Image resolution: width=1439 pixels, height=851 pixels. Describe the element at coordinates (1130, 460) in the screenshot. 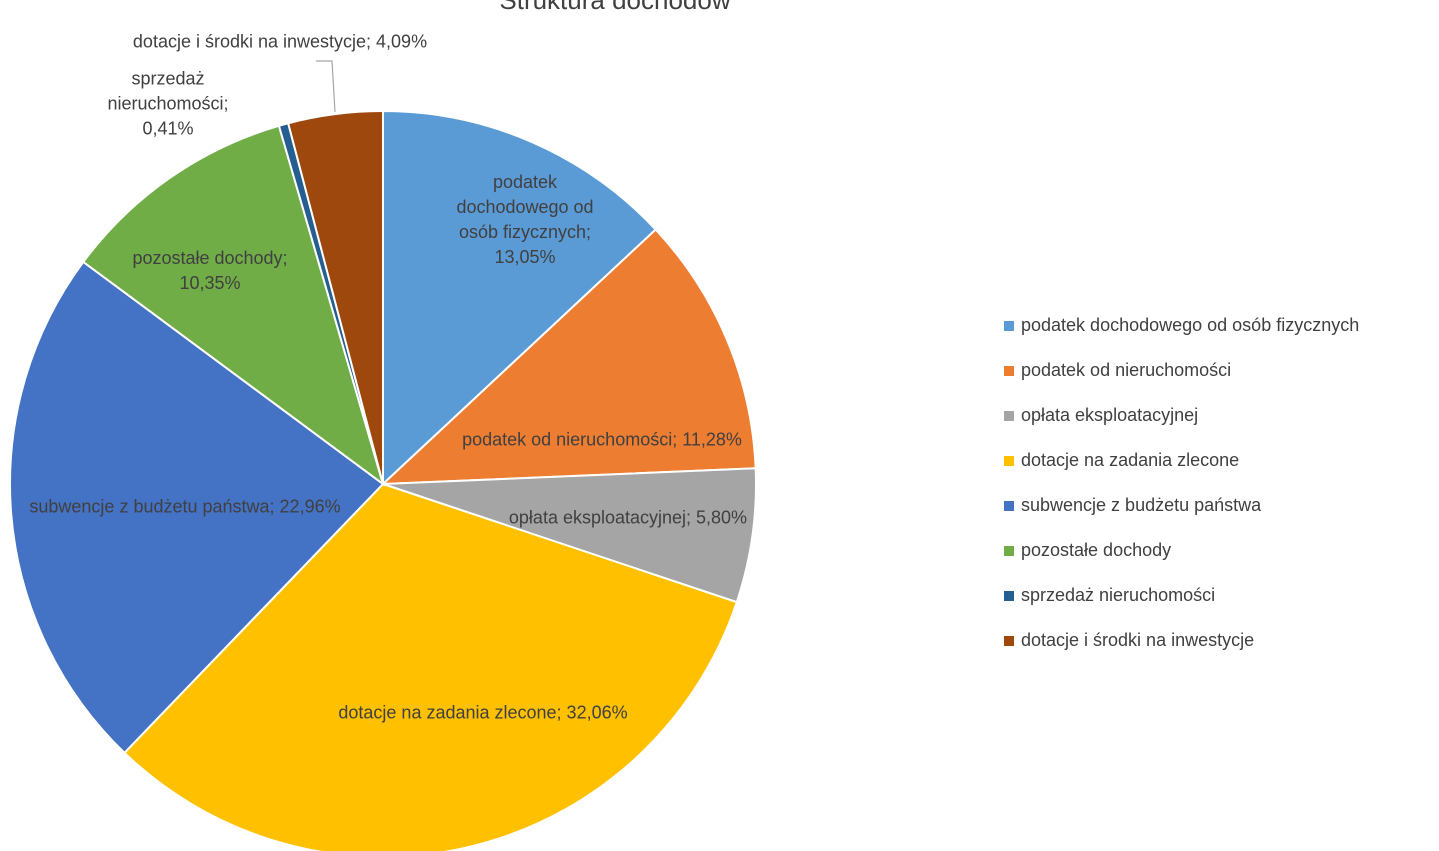

I see `legend-label: dotacje na zadania zlecone` at that location.